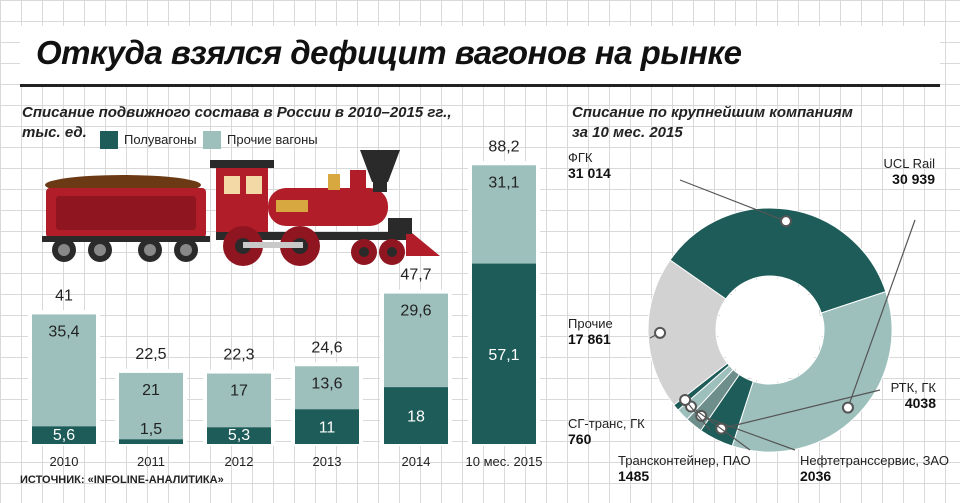  What do you see at coordinates (241, 208) in the screenshot?
I see `steam-locomotive-illustration` at bounding box center [241, 208].